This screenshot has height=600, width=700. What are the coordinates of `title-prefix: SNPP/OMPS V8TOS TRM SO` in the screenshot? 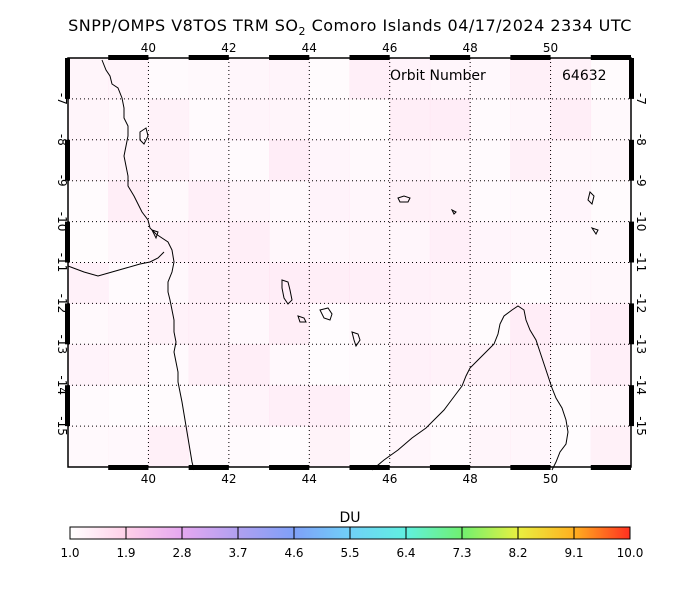 It's located at (183, 25).